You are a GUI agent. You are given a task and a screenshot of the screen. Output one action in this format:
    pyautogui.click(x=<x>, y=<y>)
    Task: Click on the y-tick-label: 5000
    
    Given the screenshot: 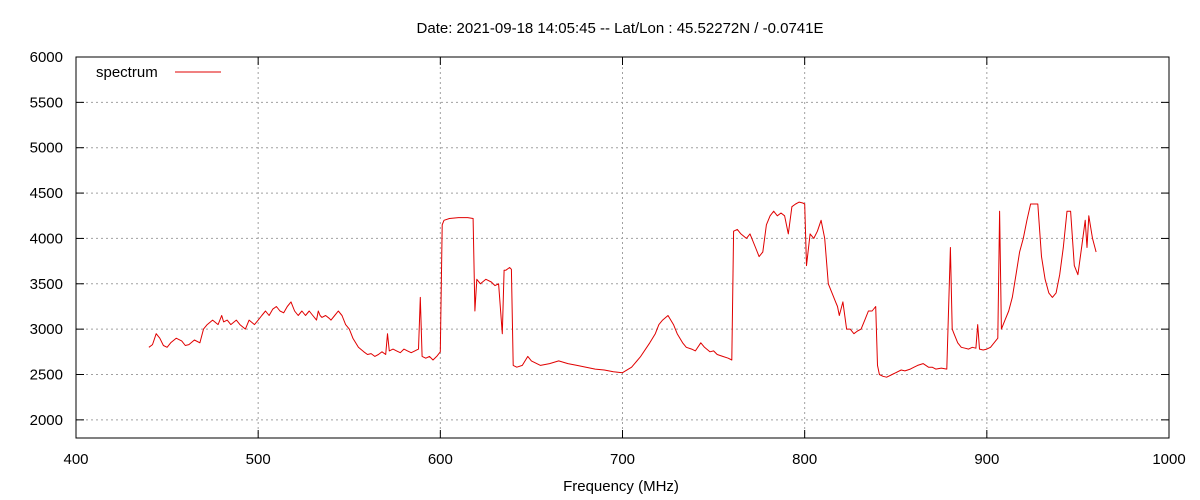 What is the action you would take?
    pyautogui.click(x=46, y=148)
    